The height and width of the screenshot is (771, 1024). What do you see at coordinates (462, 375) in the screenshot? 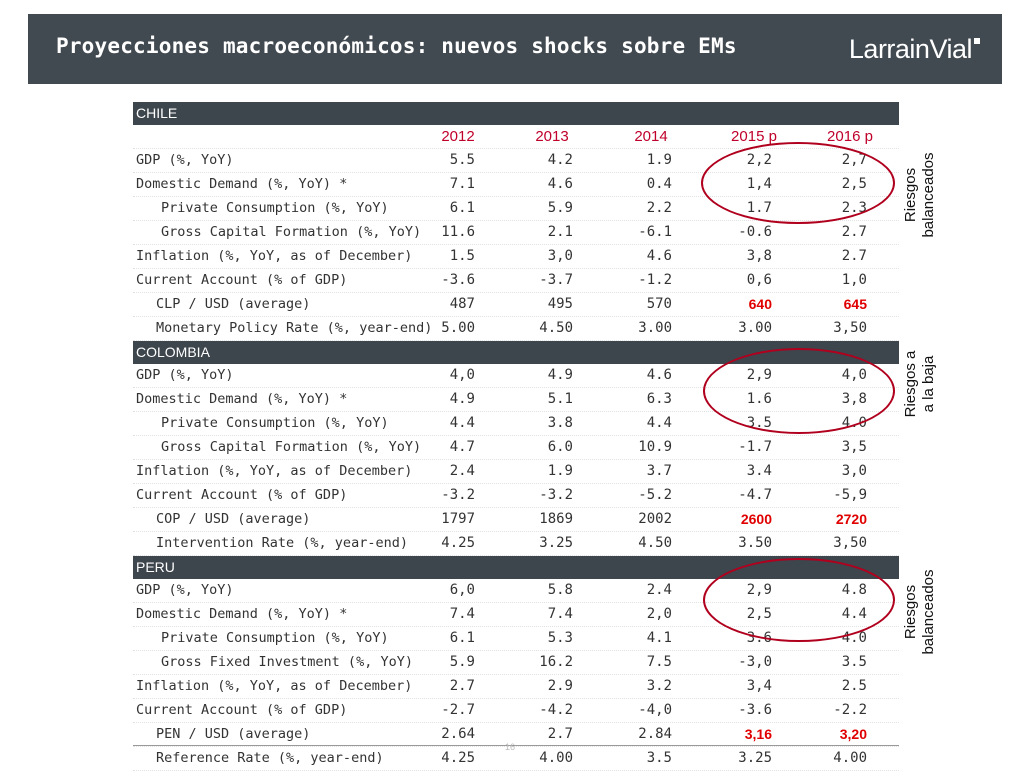
I see `value-cell: 4,0` at bounding box center [462, 375].